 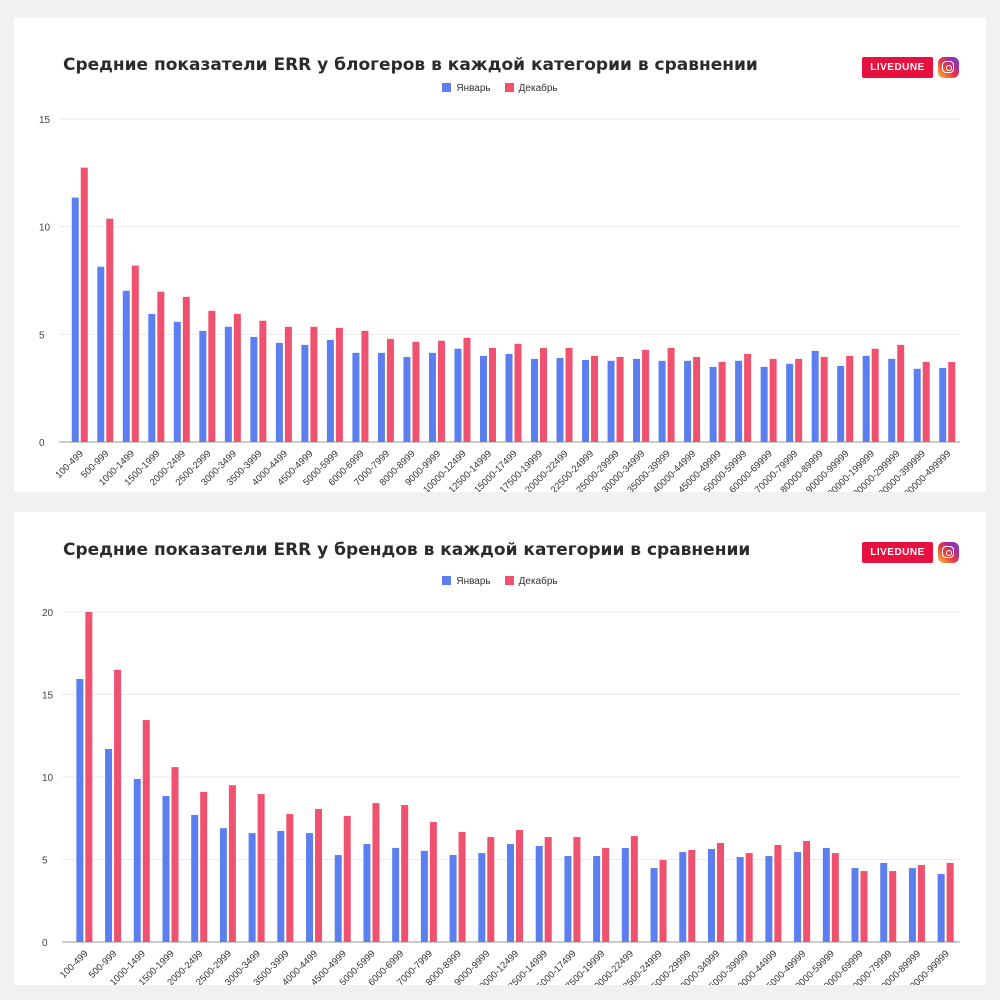 What do you see at coordinates (948, 67) in the screenshot?
I see `instagram-icon` at bounding box center [948, 67].